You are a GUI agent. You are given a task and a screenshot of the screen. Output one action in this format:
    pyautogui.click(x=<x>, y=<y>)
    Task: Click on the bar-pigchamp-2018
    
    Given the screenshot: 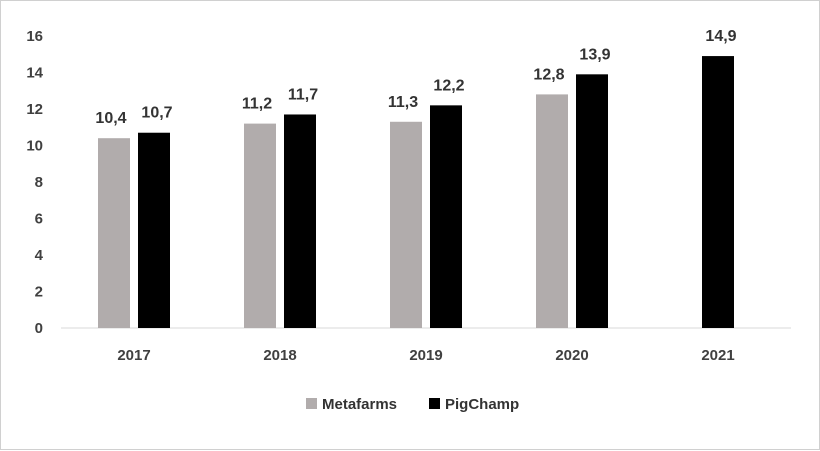 What is the action you would take?
    pyautogui.click(x=300, y=221)
    